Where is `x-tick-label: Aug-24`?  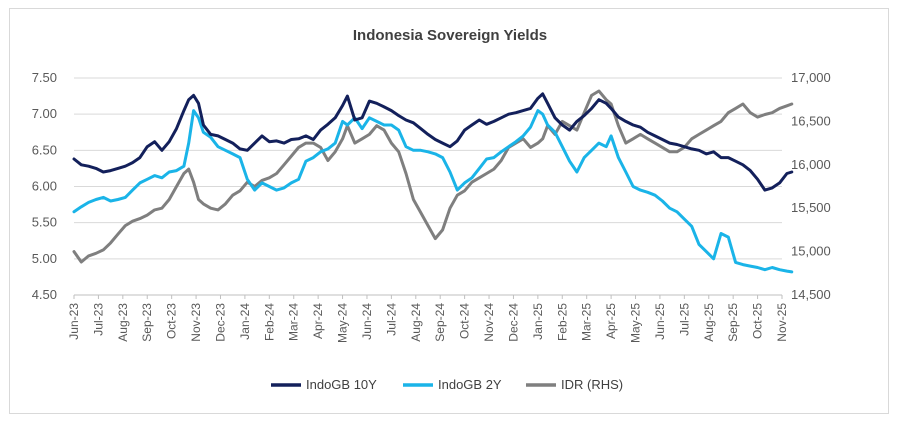 x-tick-label: Aug-24 is located at coordinates (416, 322).